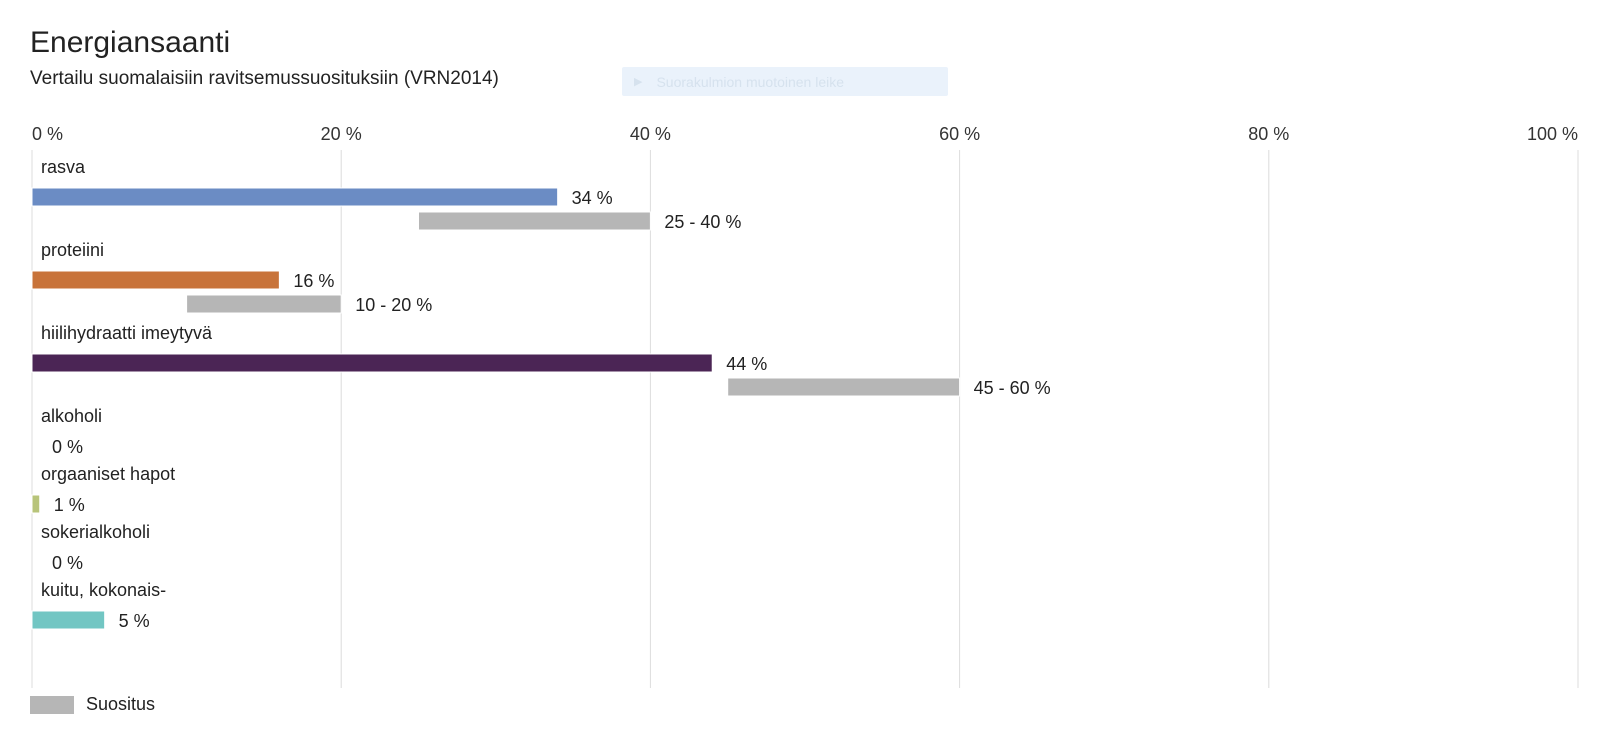 This screenshot has width=1600, height=747. Describe the element at coordinates (121, 704) in the screenshot. I see `legend-label: Suositus` at that location.